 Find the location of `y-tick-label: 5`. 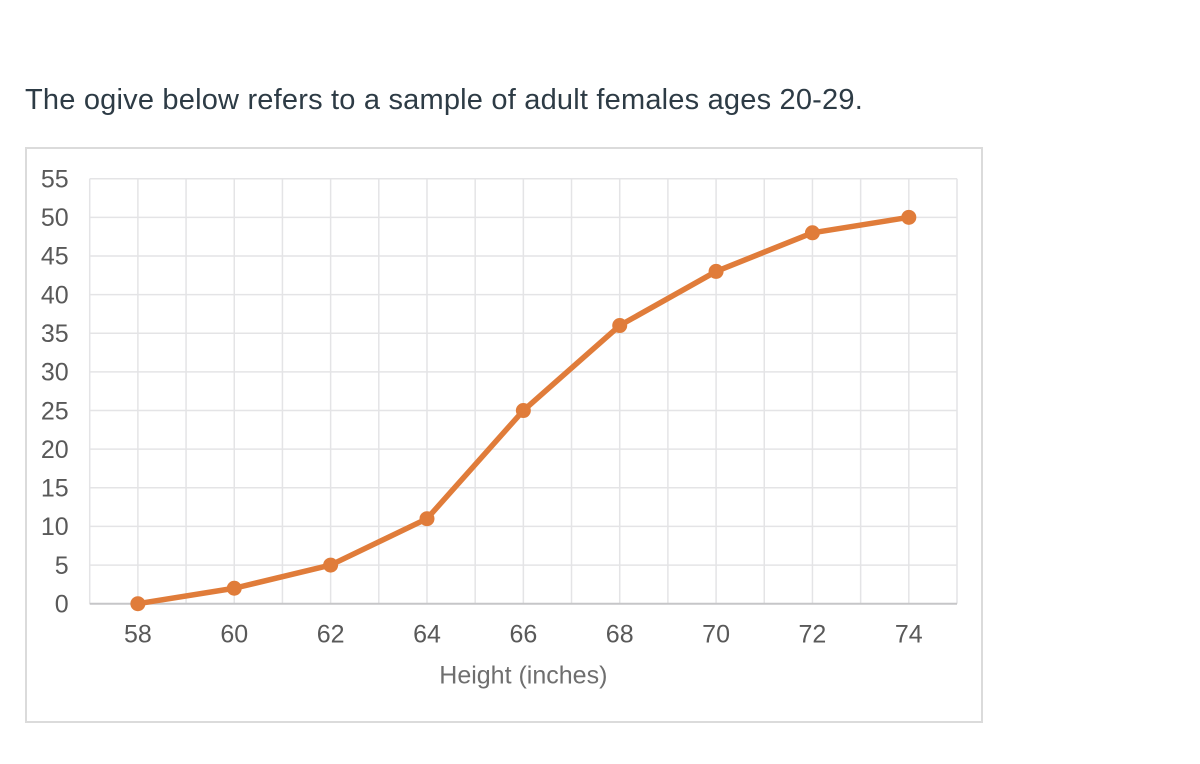

y-tick-label: 5 is located at coordinates (62, 566).